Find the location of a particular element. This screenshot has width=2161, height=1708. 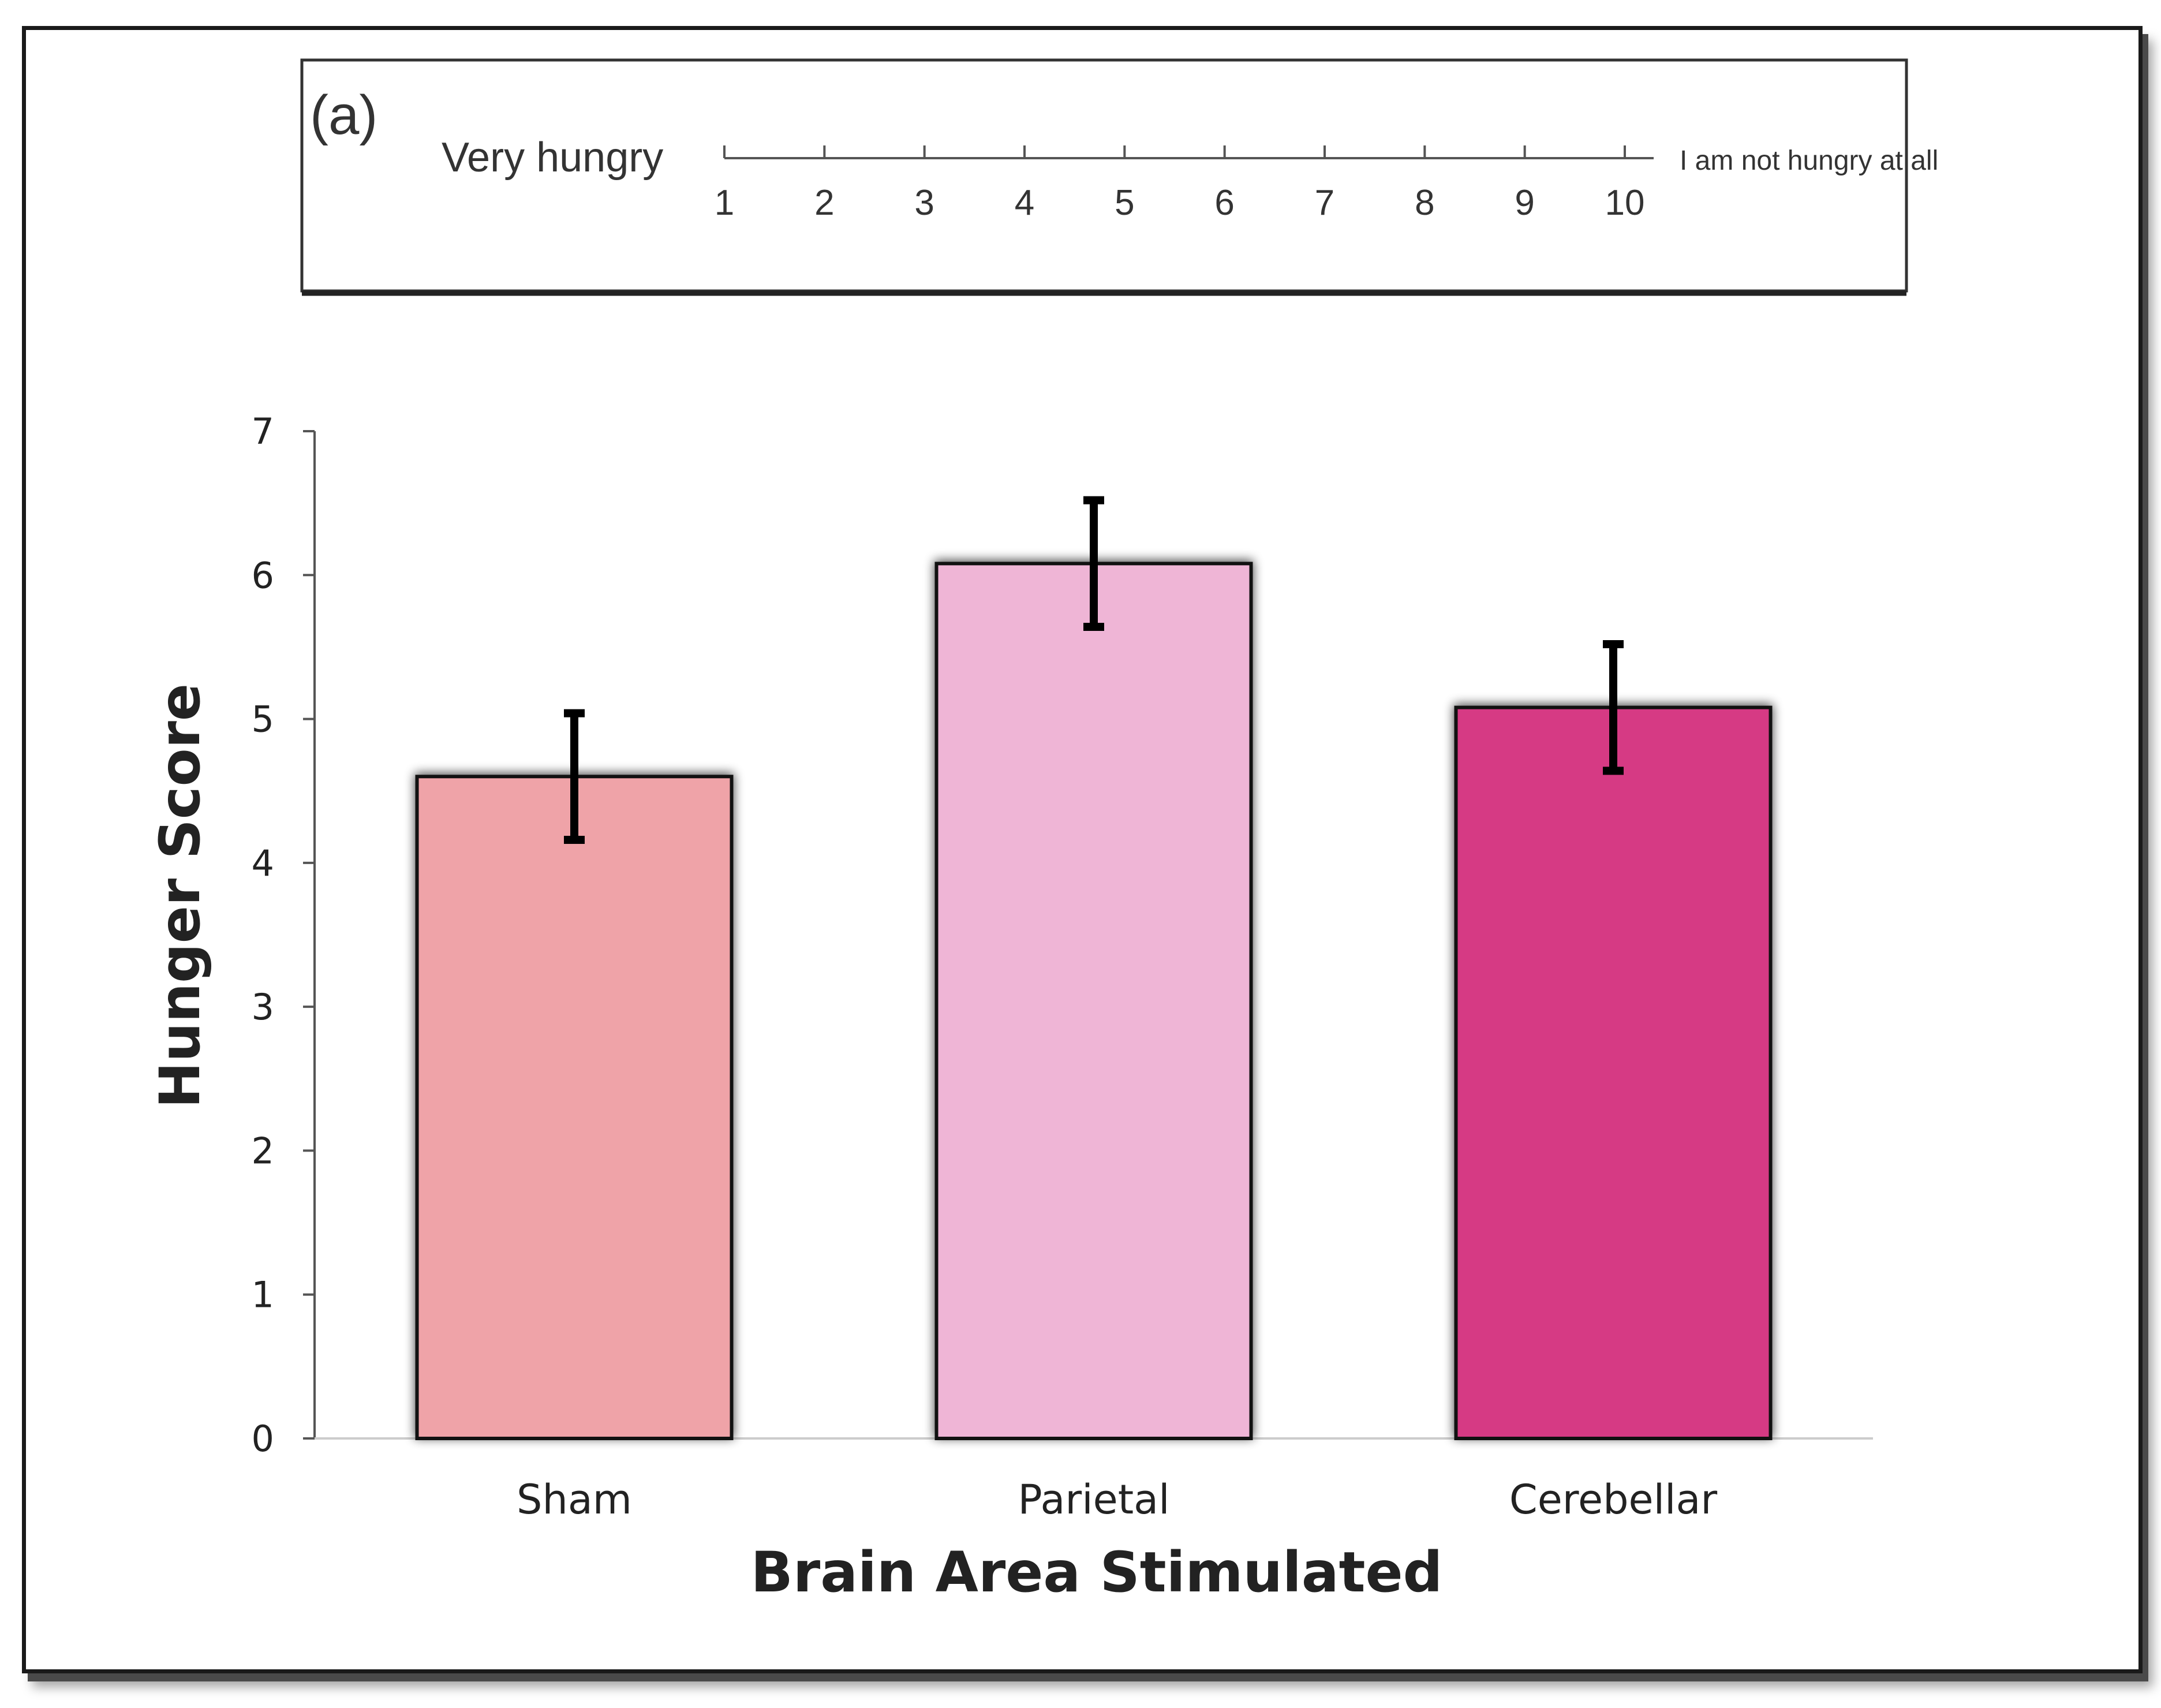

y-axis-title: Hunger Score is located at coordinates (180, 896).